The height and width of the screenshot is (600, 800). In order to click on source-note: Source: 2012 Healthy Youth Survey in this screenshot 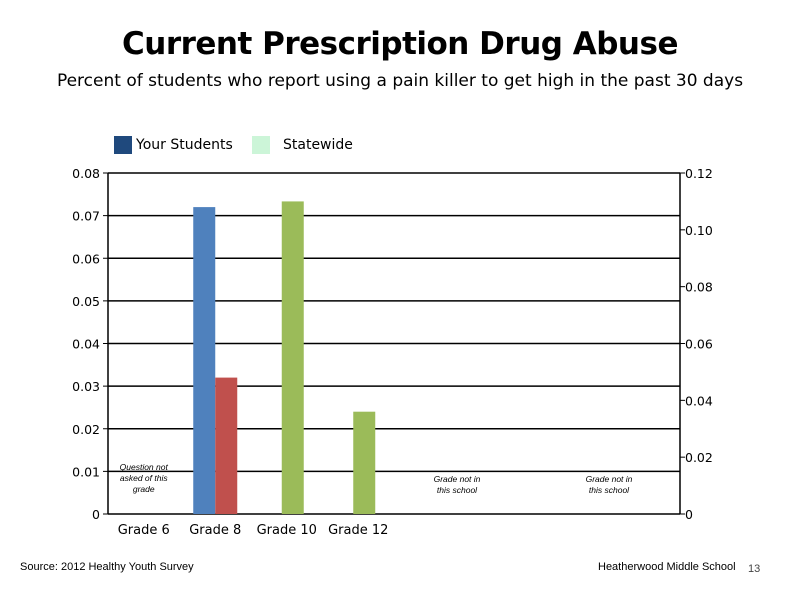, I will do `click(107, 567)`.